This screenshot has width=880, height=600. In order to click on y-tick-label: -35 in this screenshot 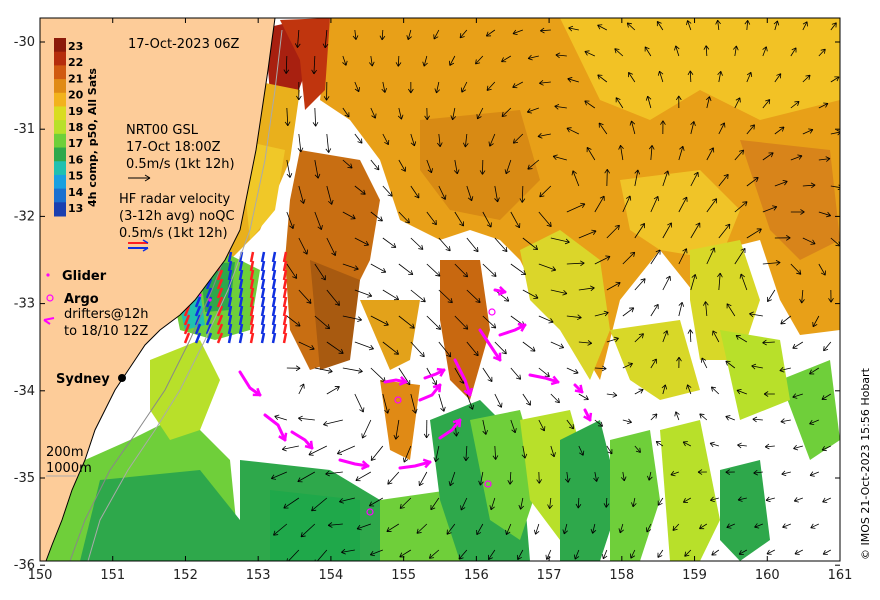, I will do `click(24, 478)`.